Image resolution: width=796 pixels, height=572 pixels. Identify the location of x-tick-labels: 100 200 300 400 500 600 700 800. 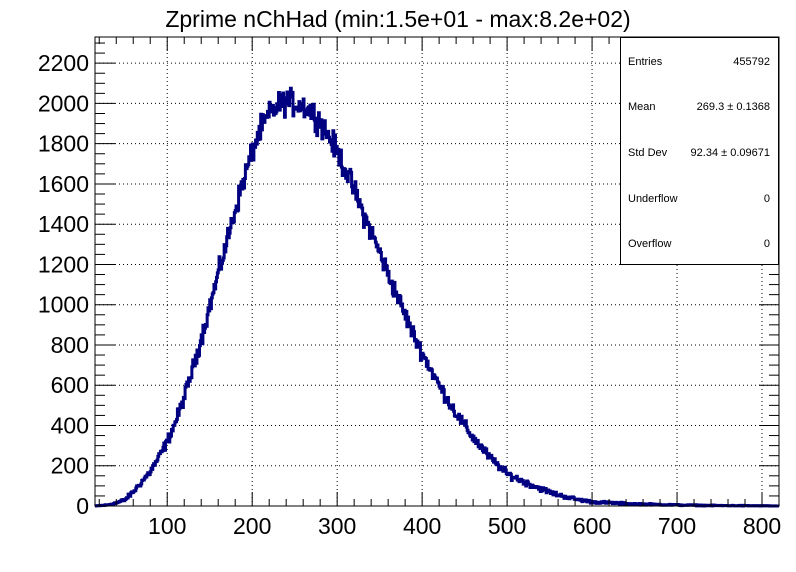
(464, 526).